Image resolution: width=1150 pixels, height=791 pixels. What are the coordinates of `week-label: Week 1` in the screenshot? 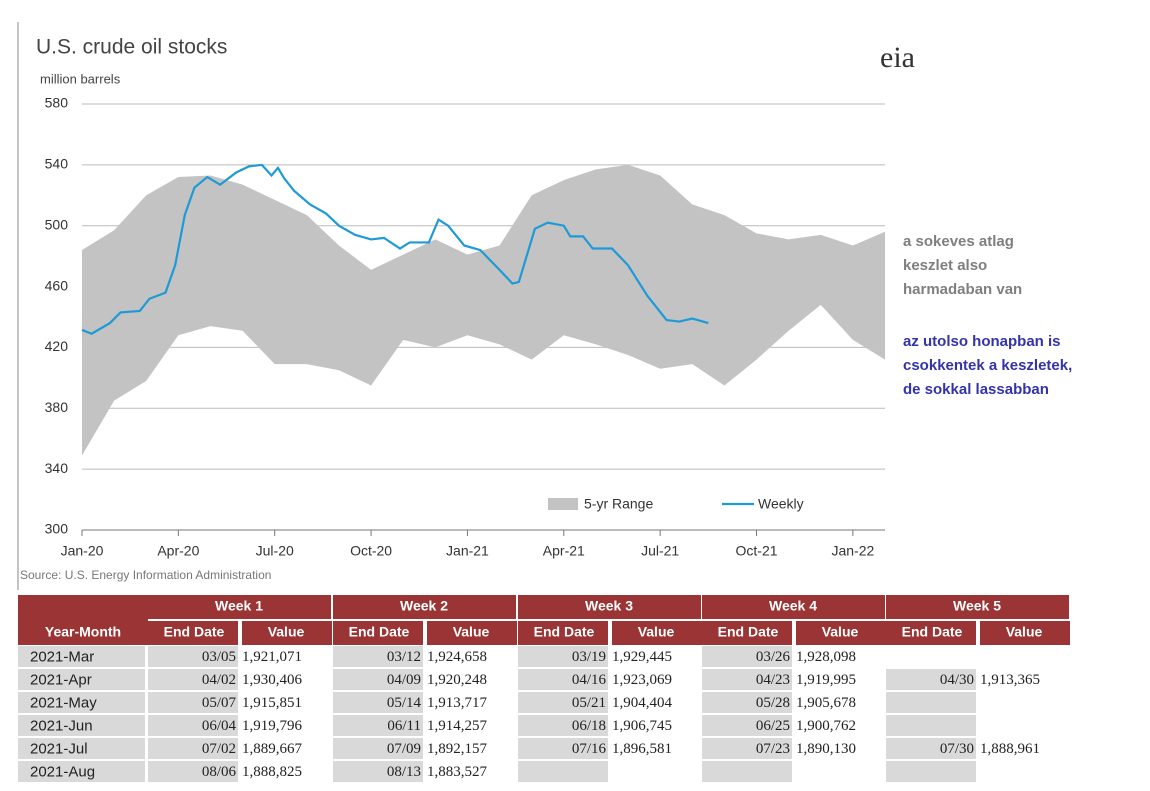 It's located at (239, 606).